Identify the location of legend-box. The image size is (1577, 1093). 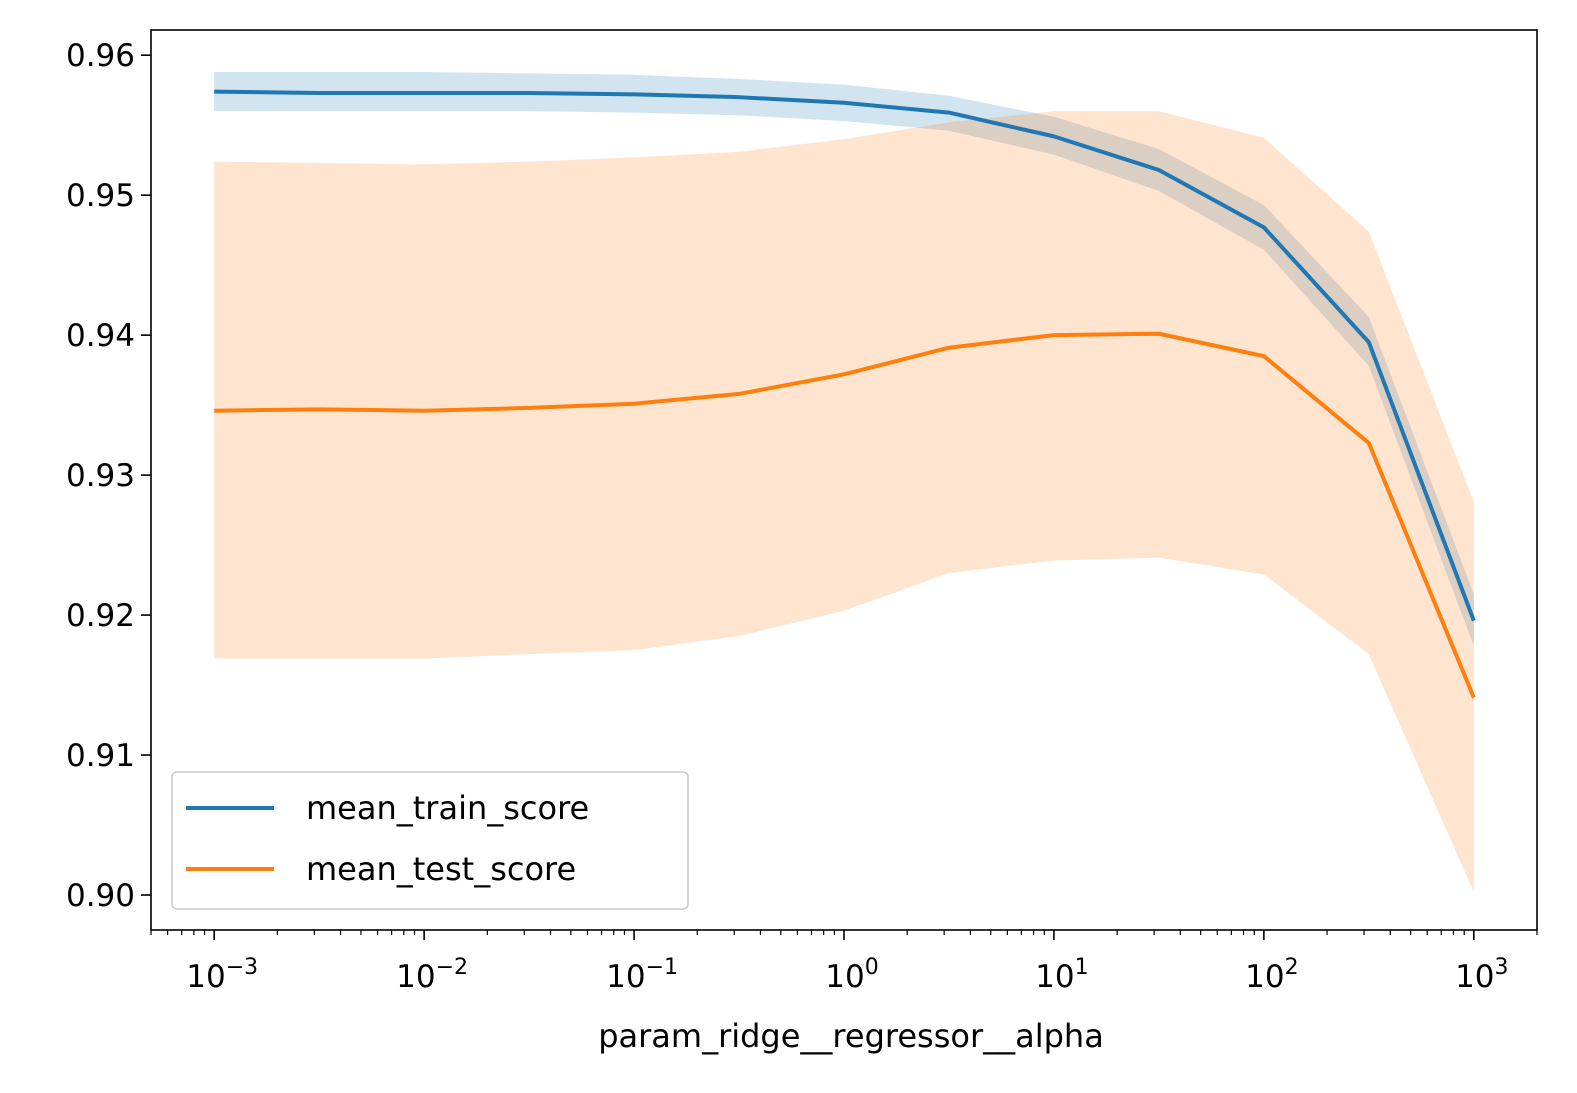
(430, 840).